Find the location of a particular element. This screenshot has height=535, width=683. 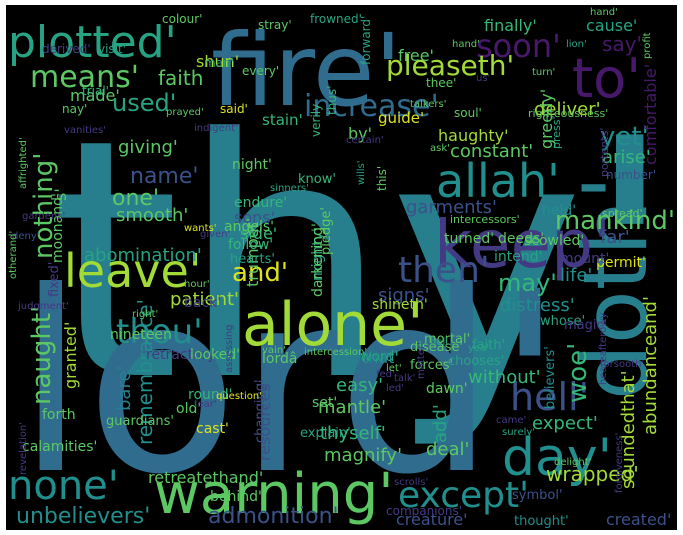

word-109: believers' is located at coordinates (550, 377).